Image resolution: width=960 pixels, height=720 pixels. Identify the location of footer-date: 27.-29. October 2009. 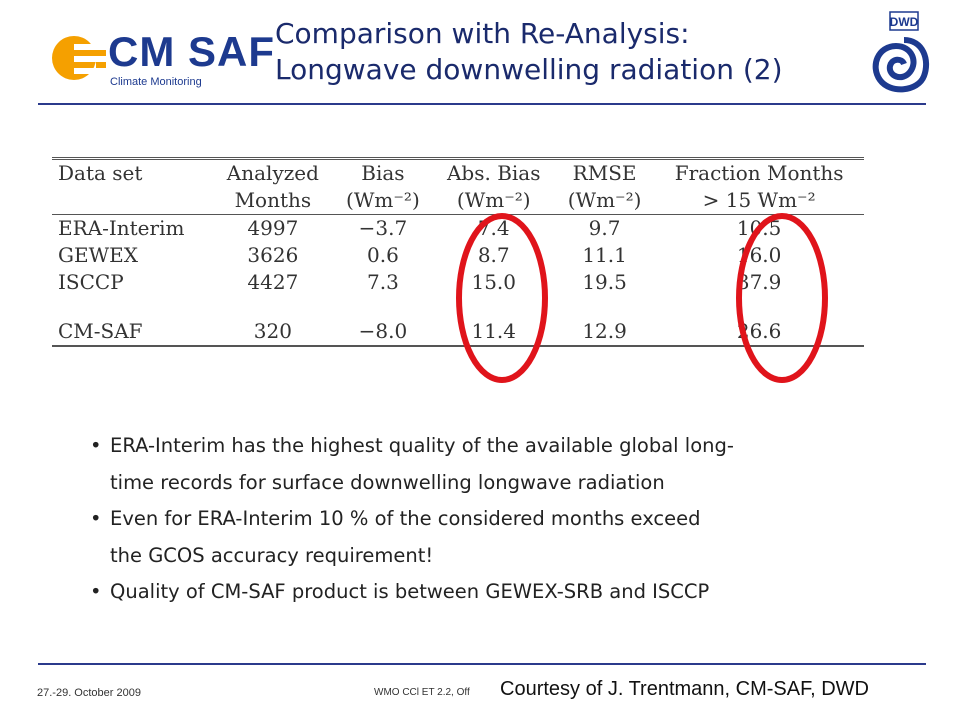
(89, 693).